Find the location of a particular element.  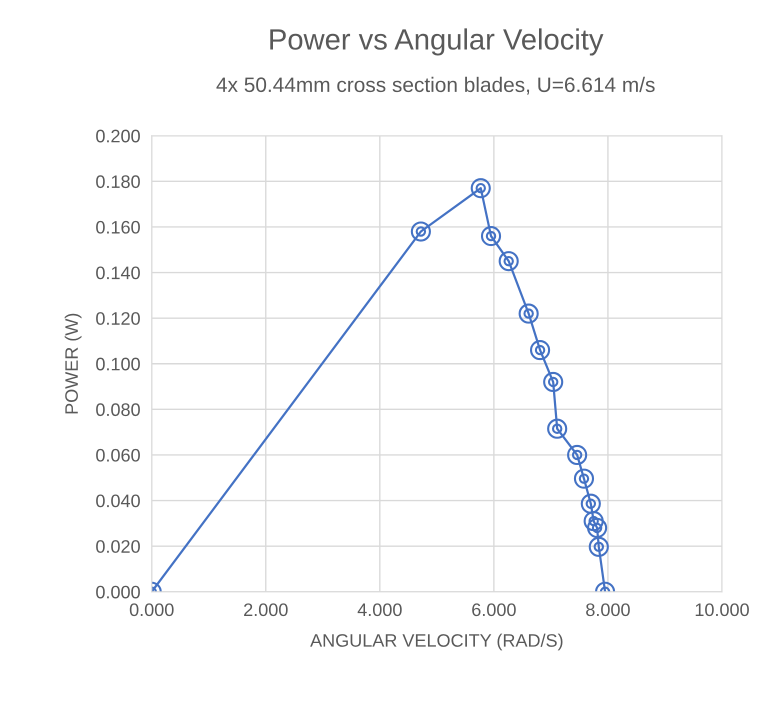

y-tick-label: 0.120 is located at coordinates (118, 318).